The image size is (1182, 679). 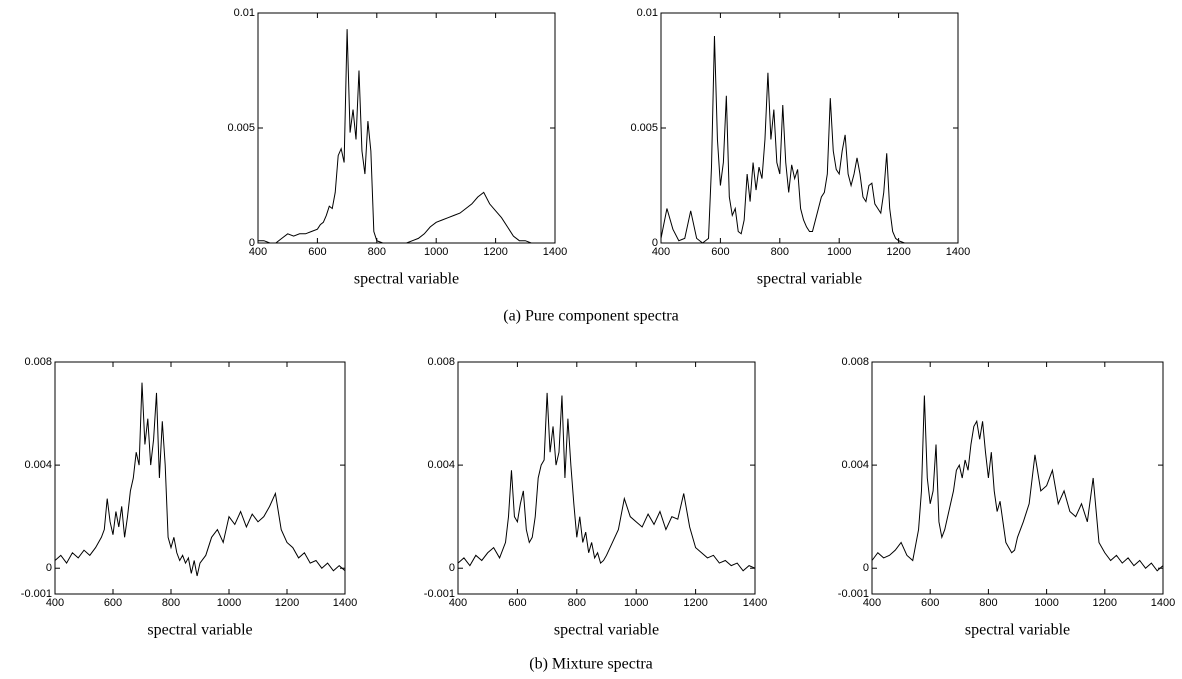 What do you see at coordinates (591, 664) in the screenshot?
I see `caption: (b) Mixture spectra` at bounding box center [591, 664].